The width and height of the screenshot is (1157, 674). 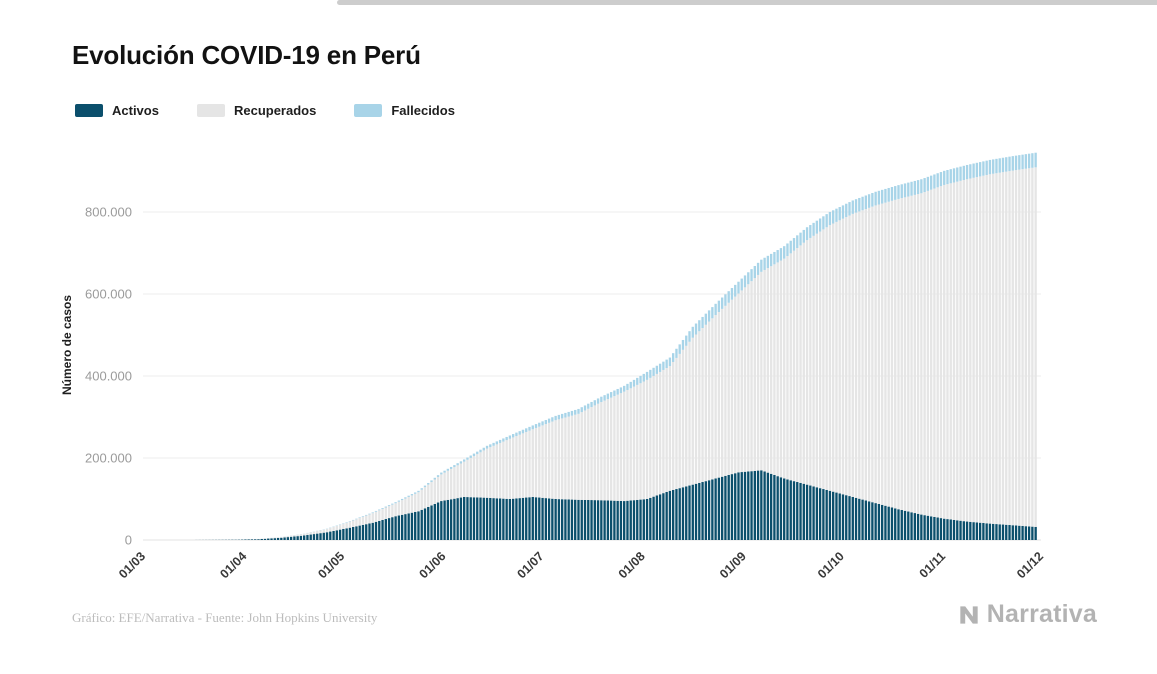 What do you see at coordinates (89, 110) in the screenshot?
I see `legend-swatch-activos` at bounding box center [89, 110].